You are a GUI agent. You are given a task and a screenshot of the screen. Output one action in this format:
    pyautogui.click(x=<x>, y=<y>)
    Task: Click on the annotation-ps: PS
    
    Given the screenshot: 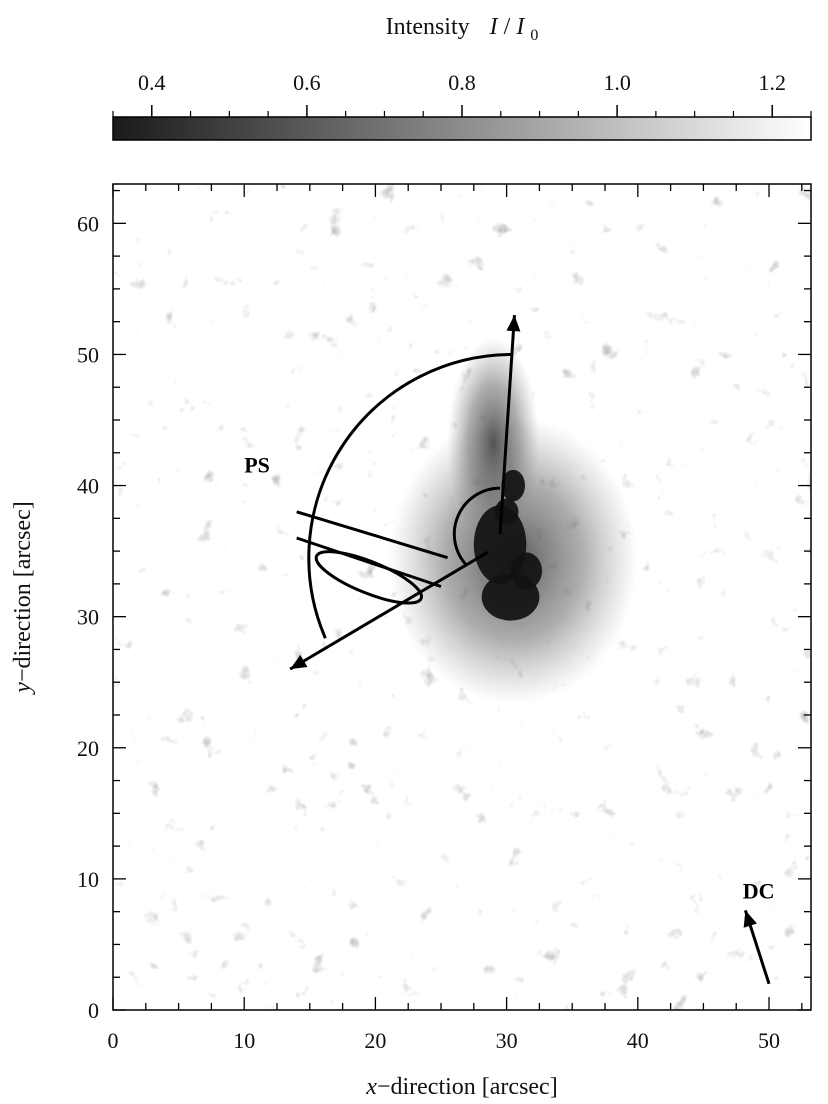 What is the action you would take?
    pyautogui.click(x=257, y=464)
    